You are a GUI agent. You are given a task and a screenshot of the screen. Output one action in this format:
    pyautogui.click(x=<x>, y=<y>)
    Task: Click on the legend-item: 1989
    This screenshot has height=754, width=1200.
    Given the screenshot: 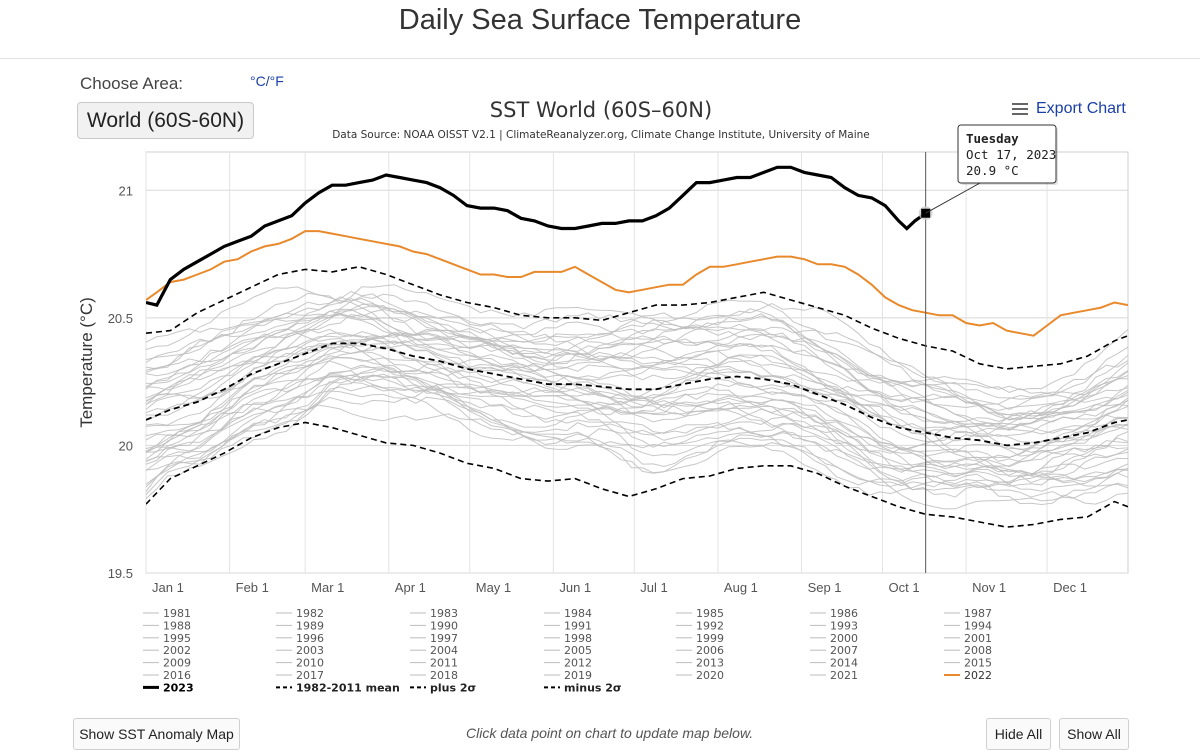 What is the action you would take?
    pyautogui.click(x=300, y=625)
    